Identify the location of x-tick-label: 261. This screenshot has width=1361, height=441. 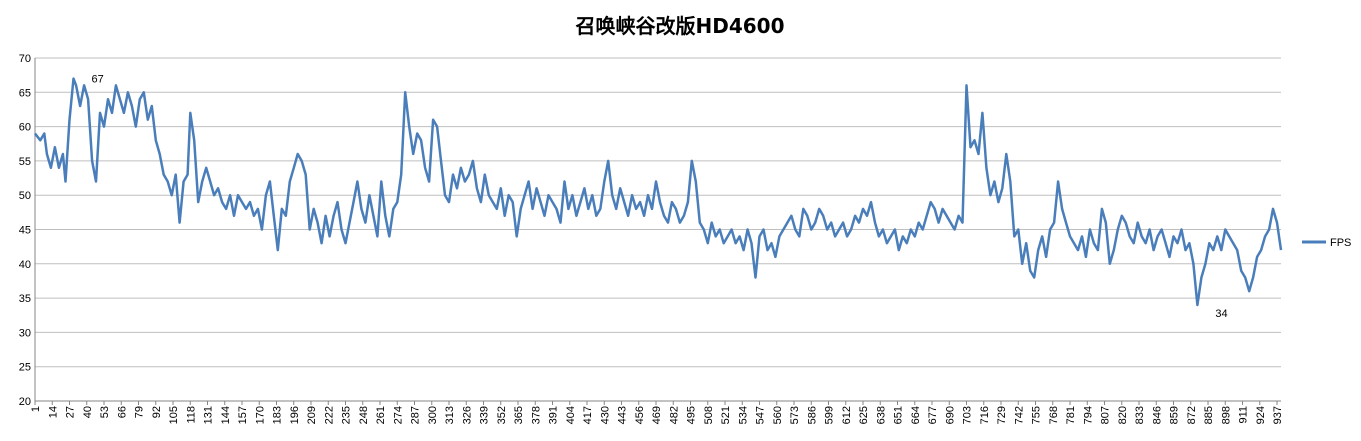
(381, 415).